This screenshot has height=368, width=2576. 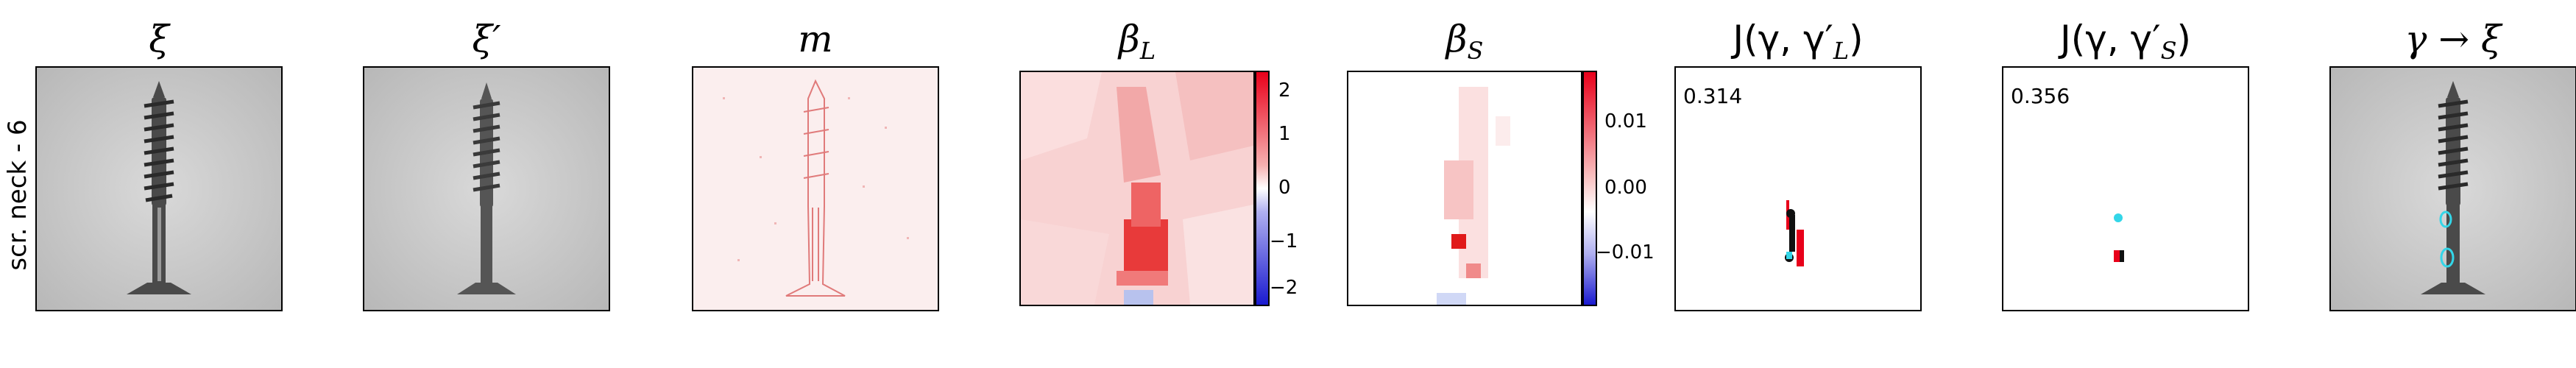 I want to click on screw-image-with-overlay, so click(x=2453, y=189).